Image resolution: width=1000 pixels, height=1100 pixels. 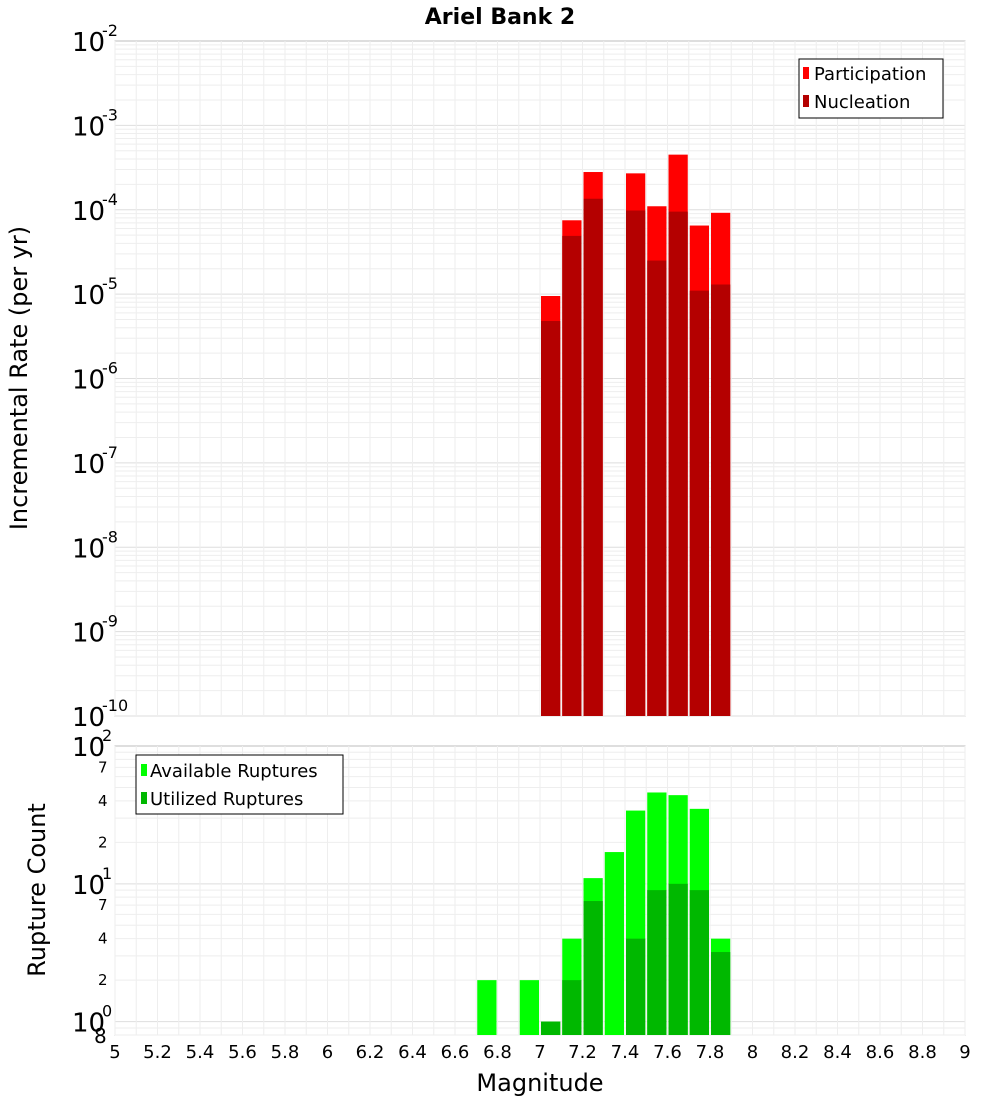 What do you see at coordinates (144, 770) in the screenshot?
I see `available-swatch` at bounding box center [144, 770].